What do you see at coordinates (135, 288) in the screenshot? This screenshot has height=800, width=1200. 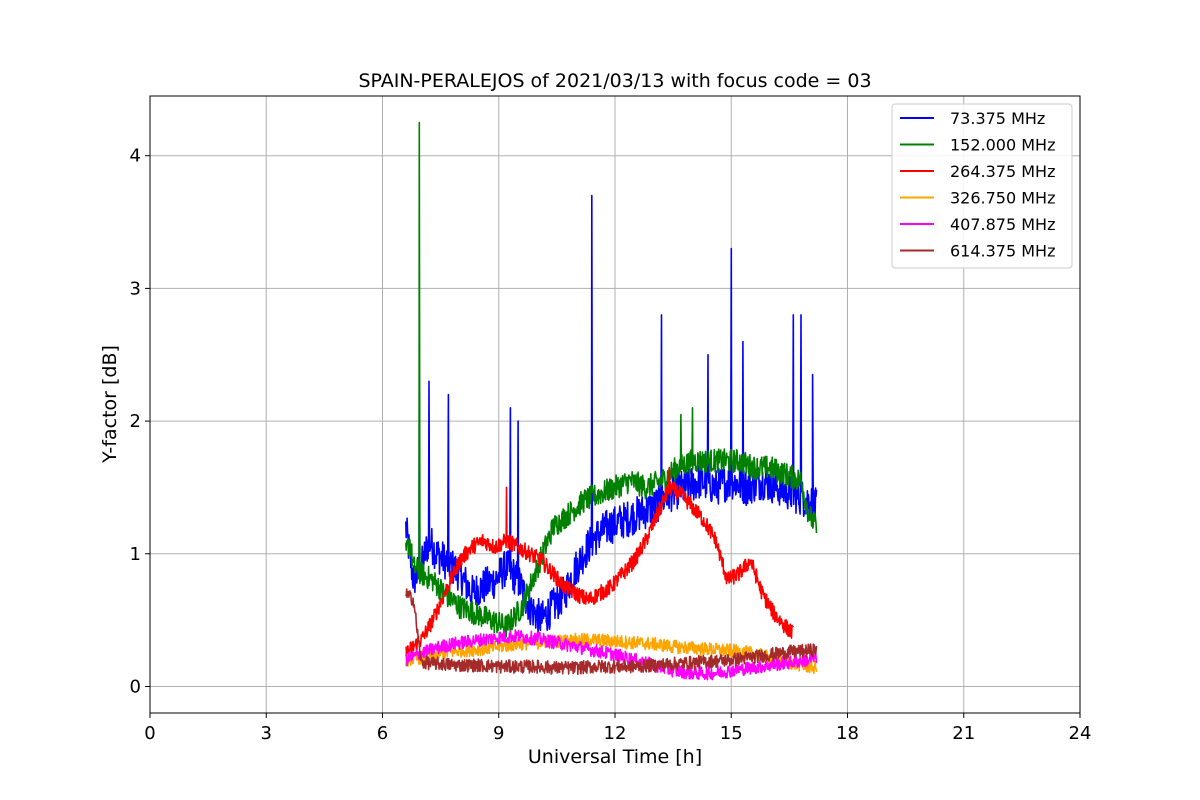 I see `y-tick-label: 3` at bounding box center [135, 288].